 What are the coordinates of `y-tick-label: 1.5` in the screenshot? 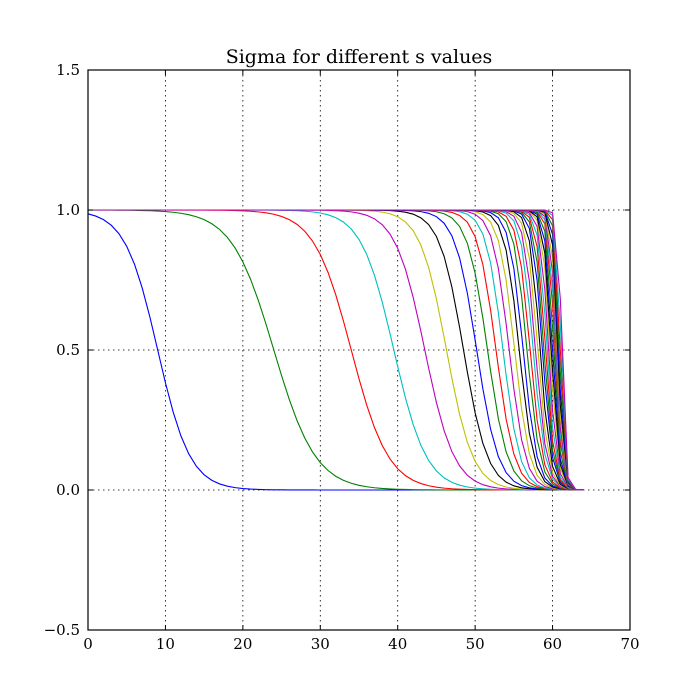 It's located at (68, 70).